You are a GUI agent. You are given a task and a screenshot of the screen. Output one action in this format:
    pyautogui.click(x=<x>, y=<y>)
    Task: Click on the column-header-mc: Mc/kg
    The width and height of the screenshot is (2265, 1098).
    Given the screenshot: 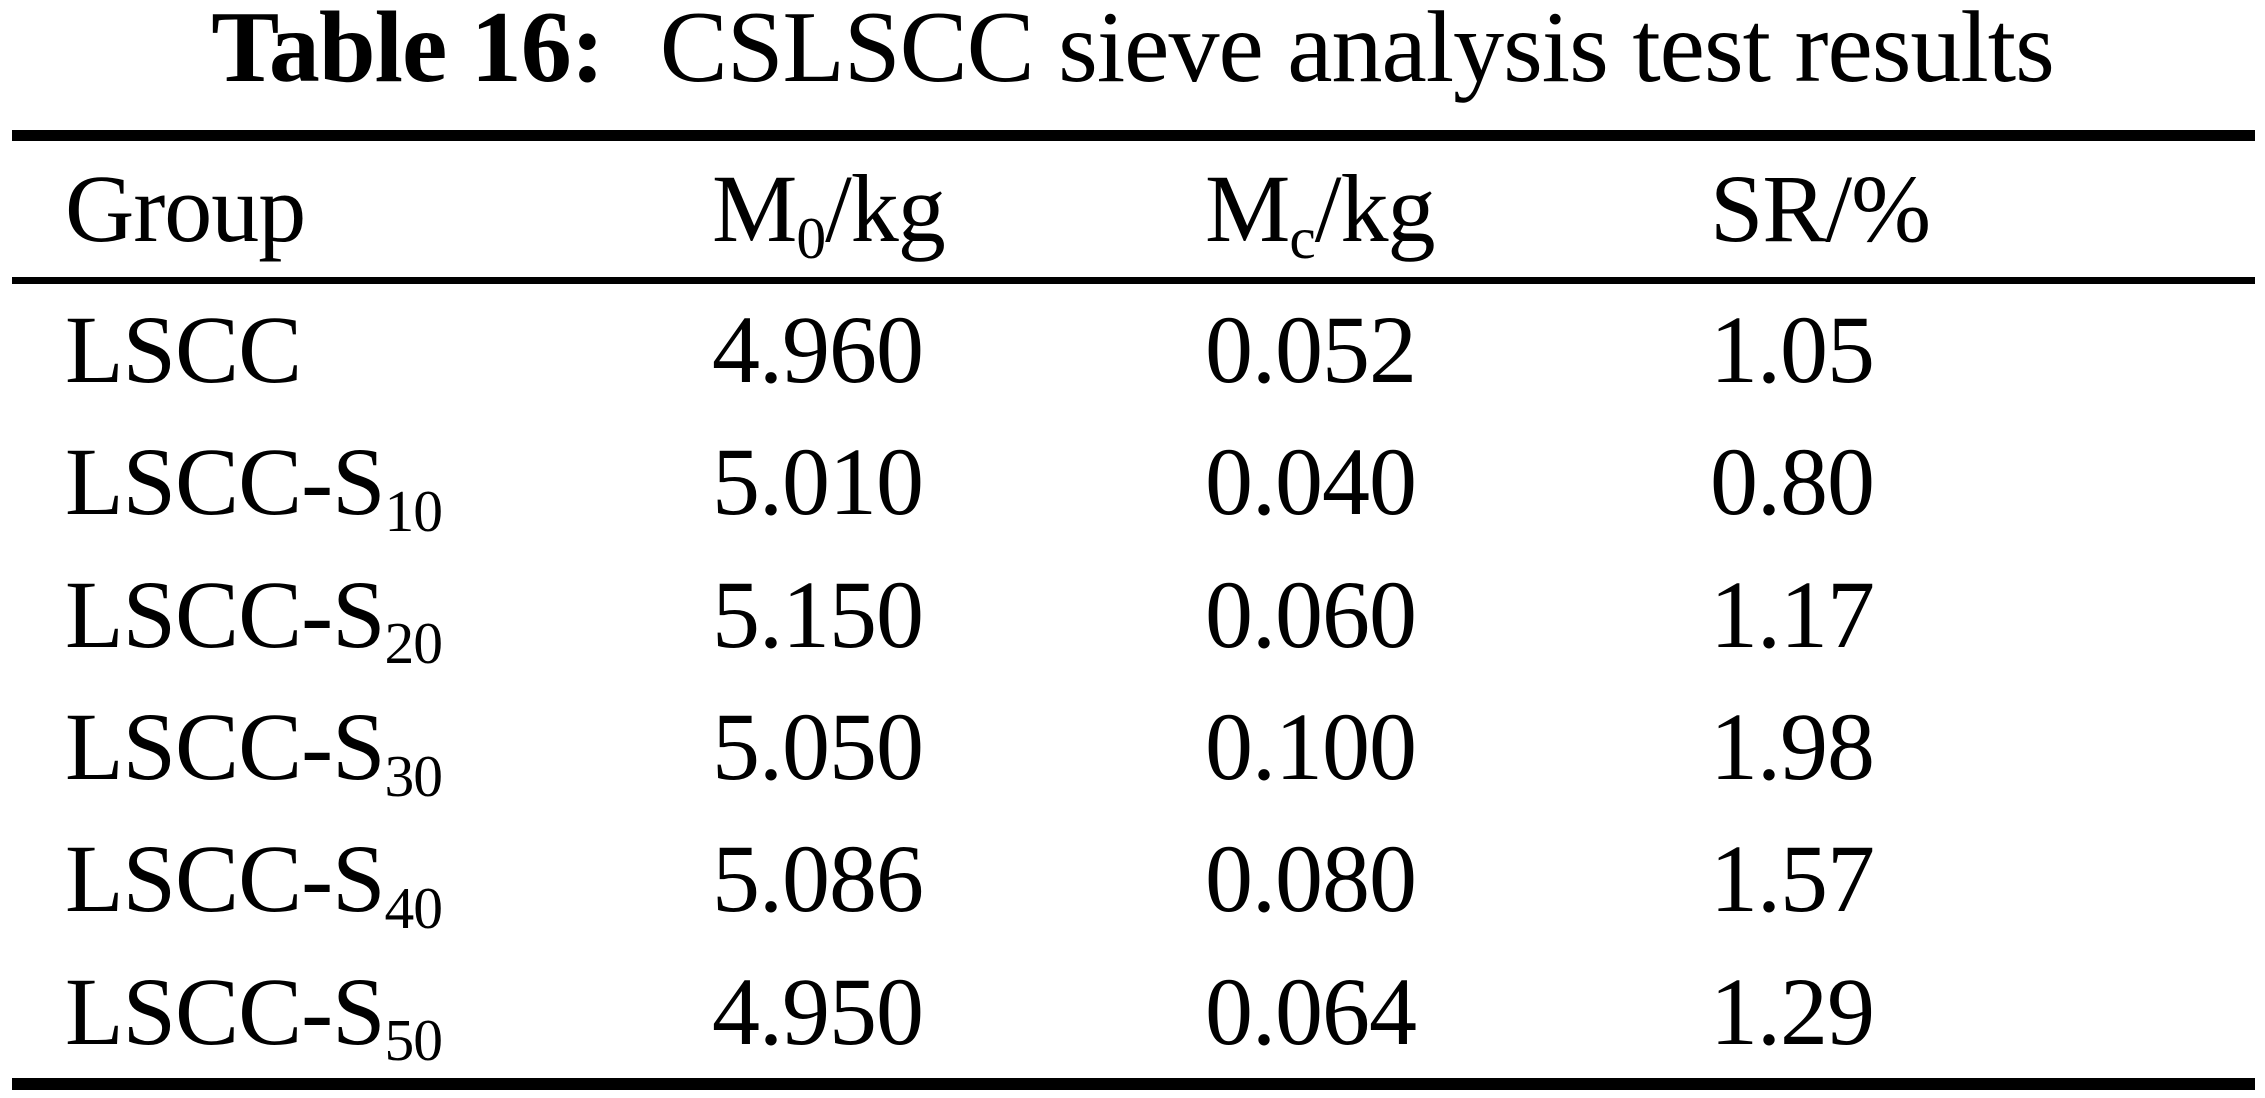 What is the action you would take?
    pyautogui.click(x=1457, y=214)
    